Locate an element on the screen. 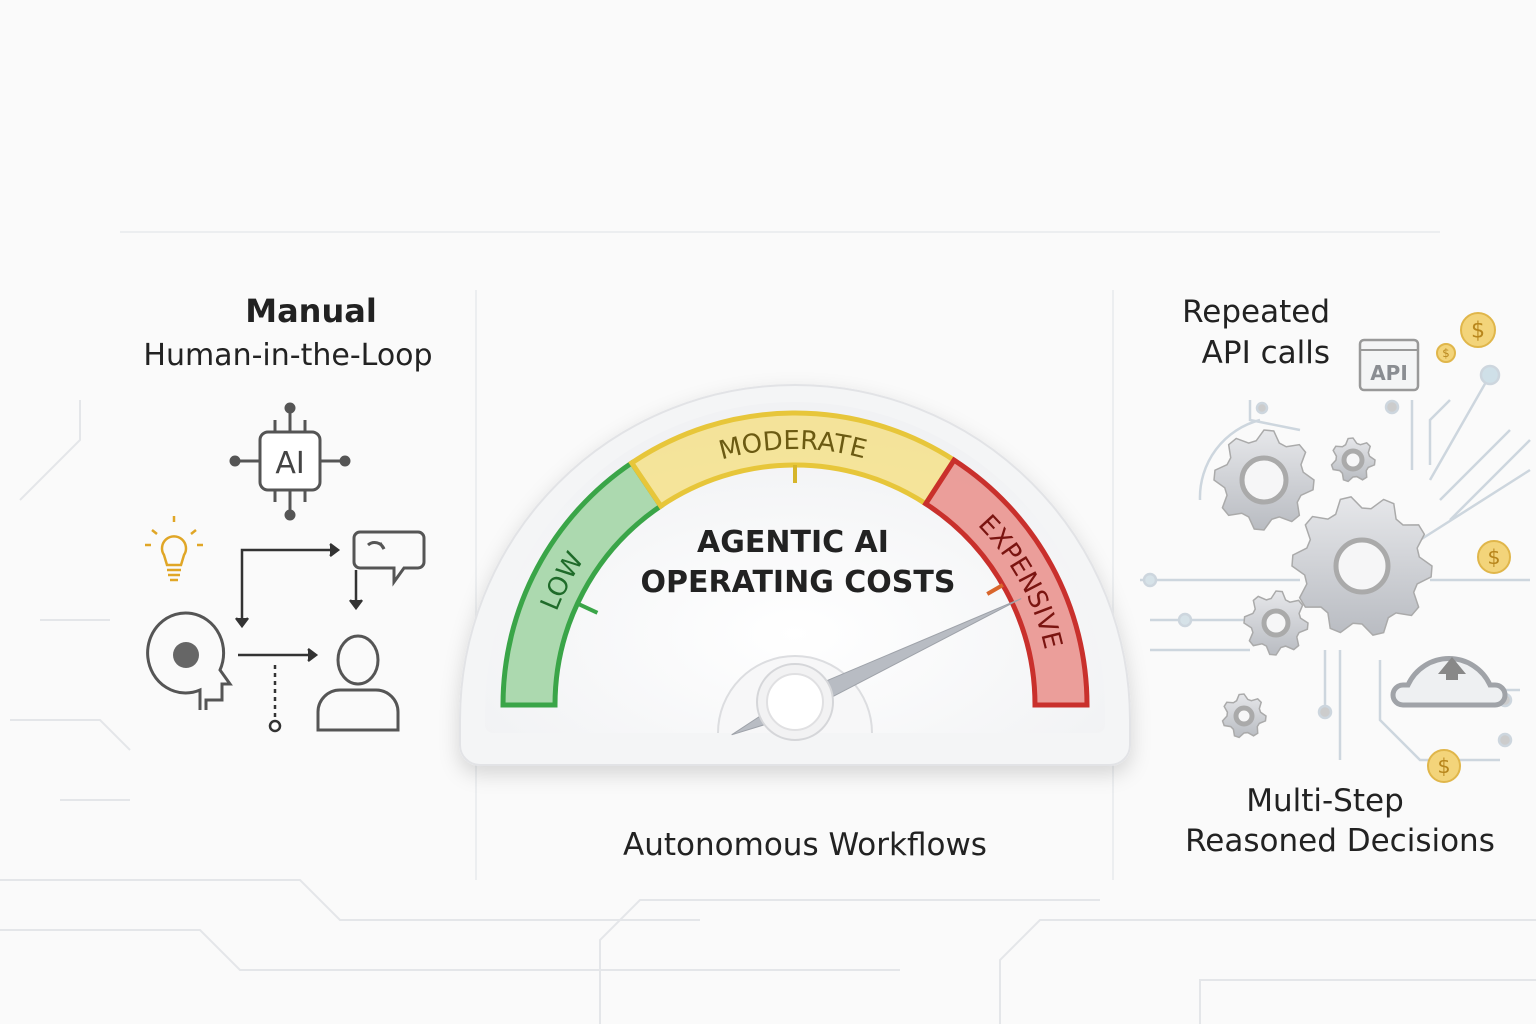  multi-step-line2: Reasoned Decisions is located at coordinates (1340, 841).